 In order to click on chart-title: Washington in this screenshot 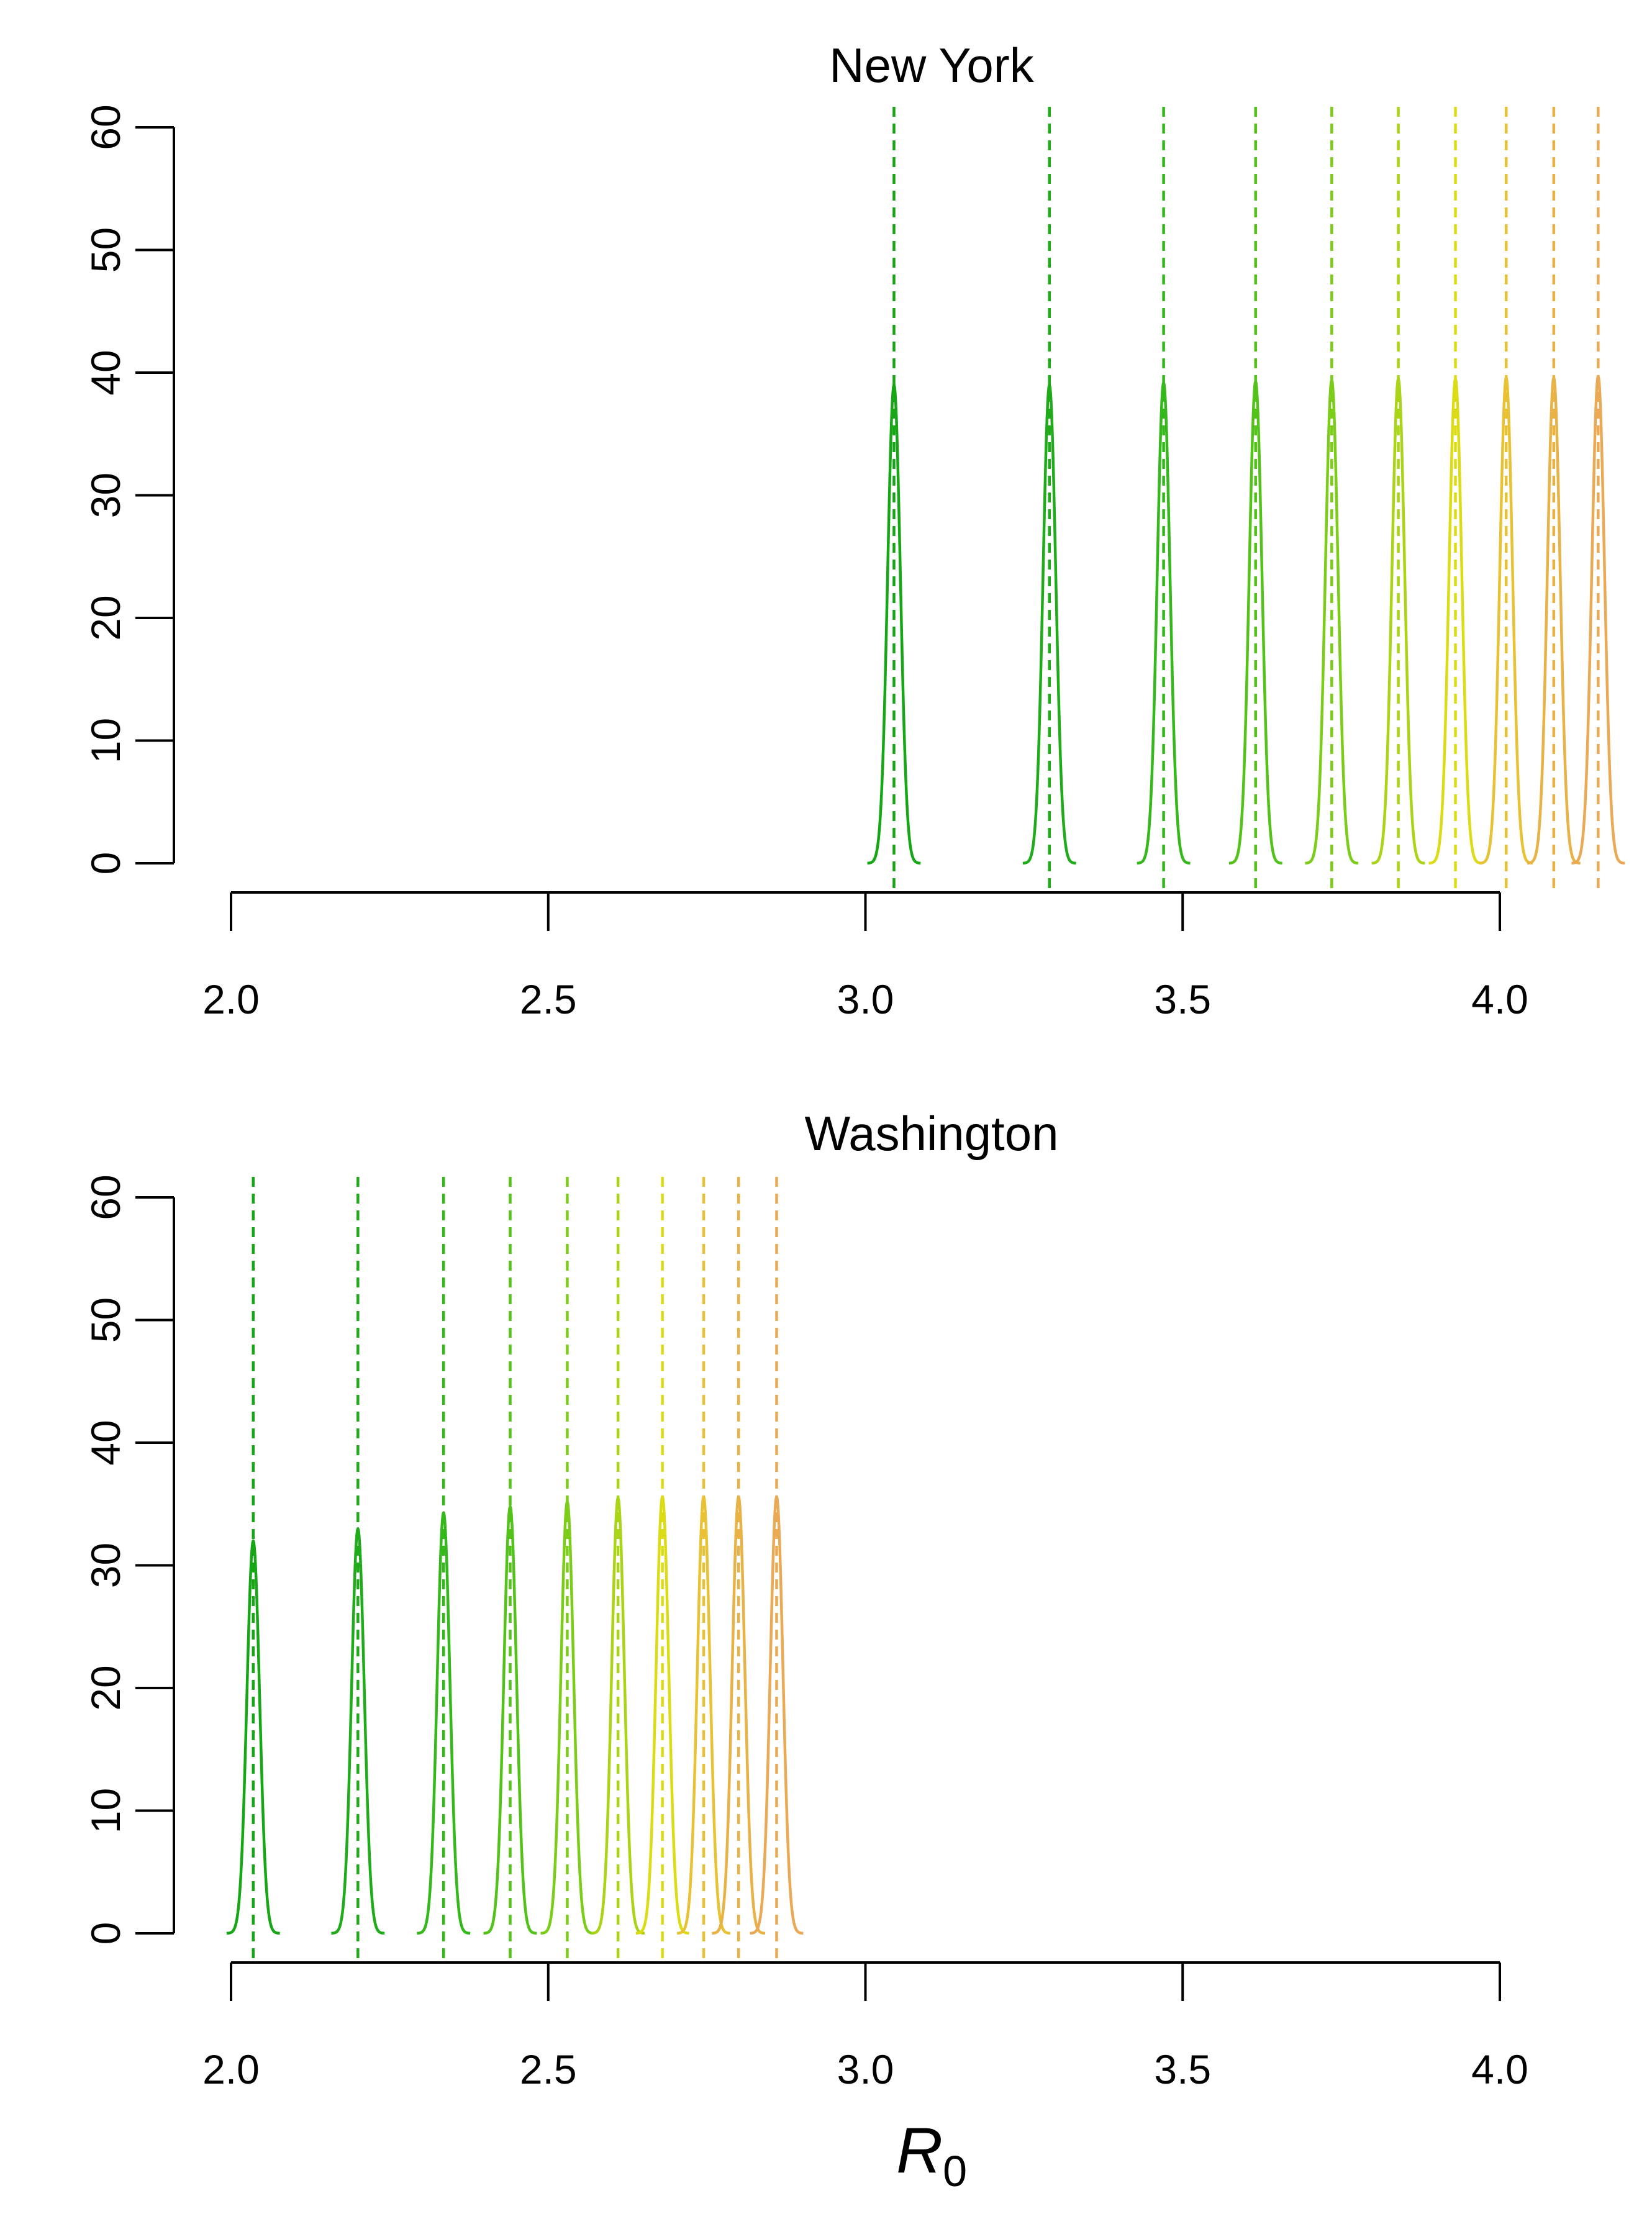, I will do `click(931, 1133)`.